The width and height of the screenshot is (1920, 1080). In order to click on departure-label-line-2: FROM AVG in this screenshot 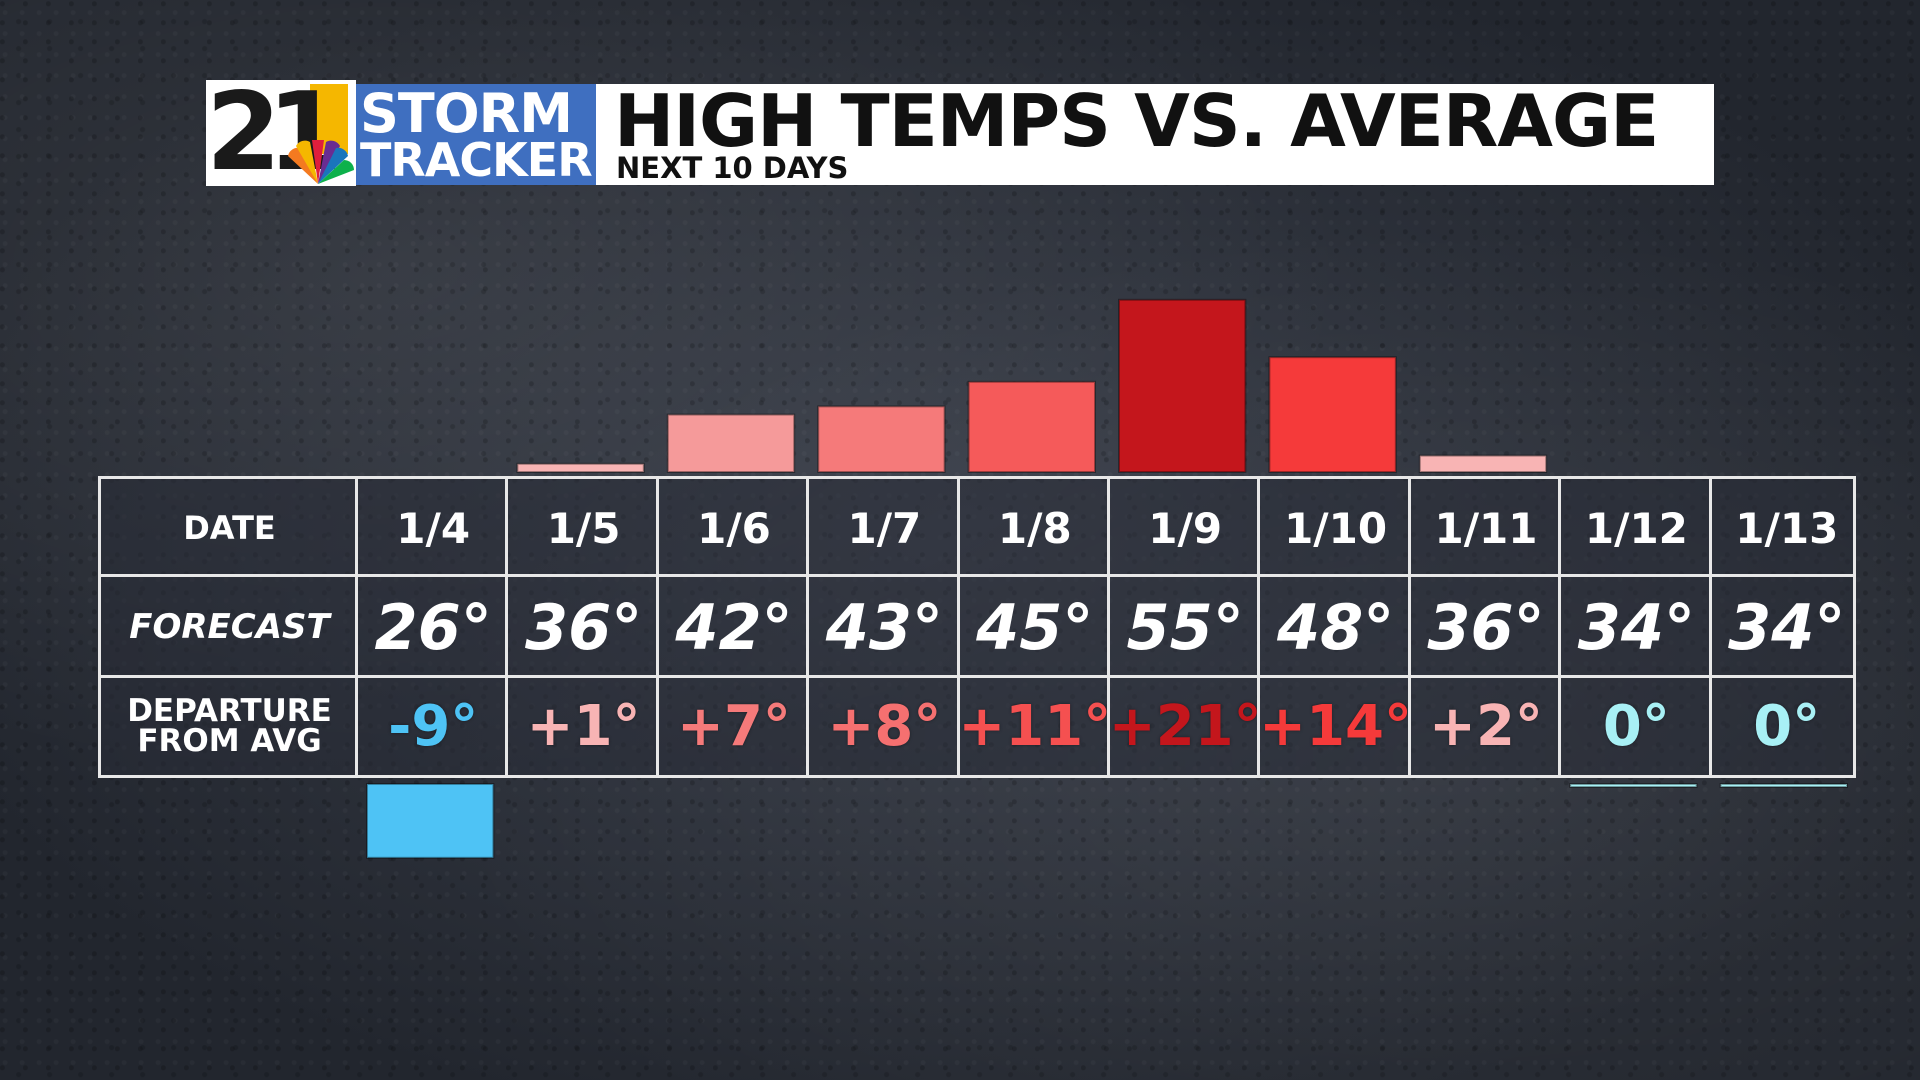, I will do `click(229, 741)`.